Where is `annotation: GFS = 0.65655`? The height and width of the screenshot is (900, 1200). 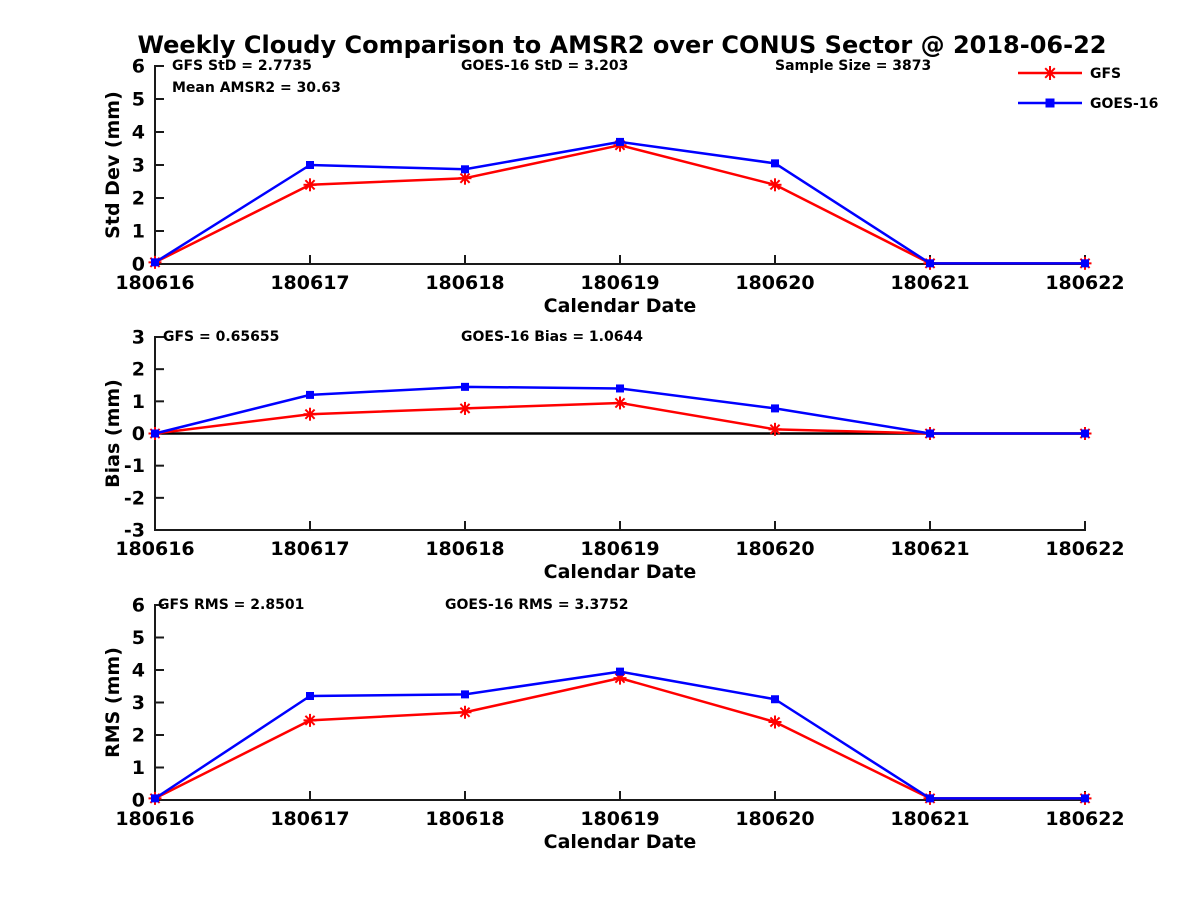
annotation: GFS = 0.65655 is located at coordinates (221, 337).